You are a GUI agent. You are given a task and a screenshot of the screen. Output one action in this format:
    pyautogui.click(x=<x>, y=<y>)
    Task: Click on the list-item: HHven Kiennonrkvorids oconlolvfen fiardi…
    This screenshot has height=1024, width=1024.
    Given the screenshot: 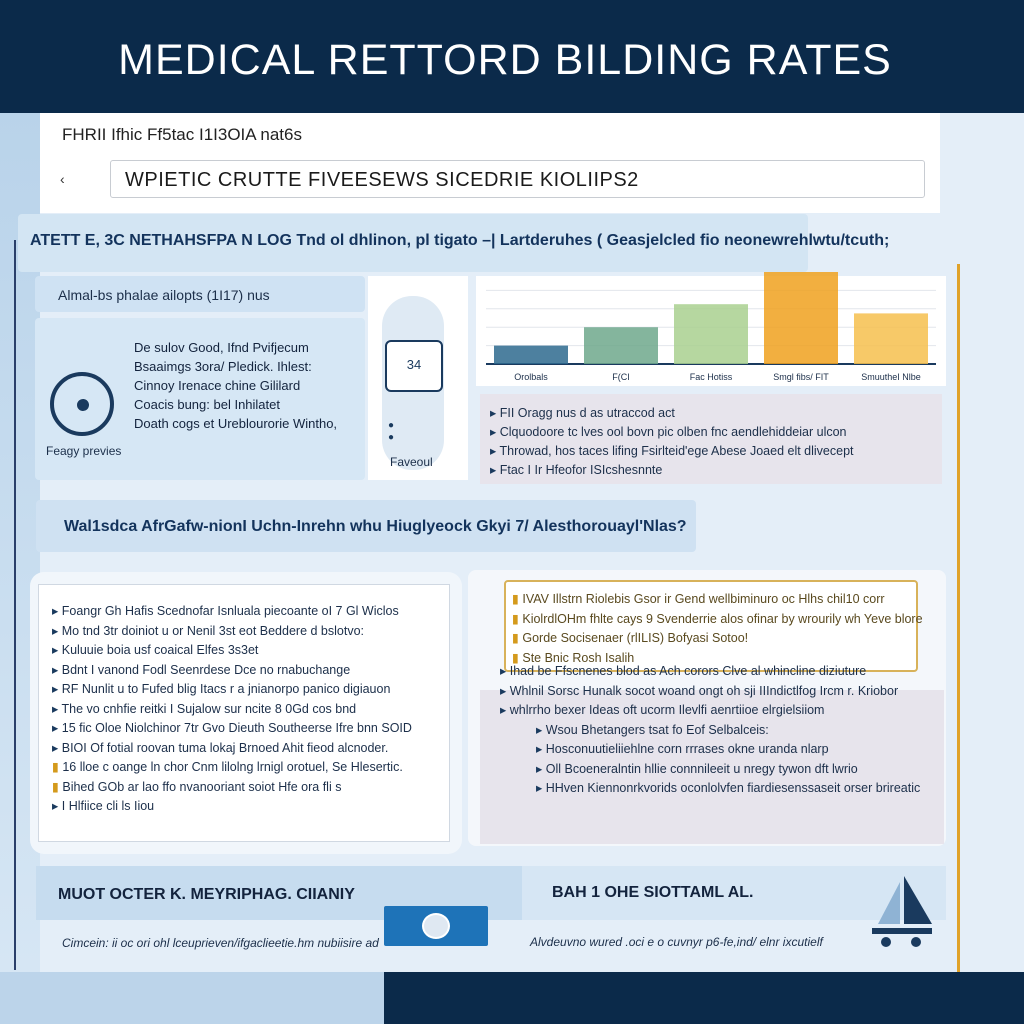 What is the action you would take?
    pyautogui.click(x=710, y=789)
    